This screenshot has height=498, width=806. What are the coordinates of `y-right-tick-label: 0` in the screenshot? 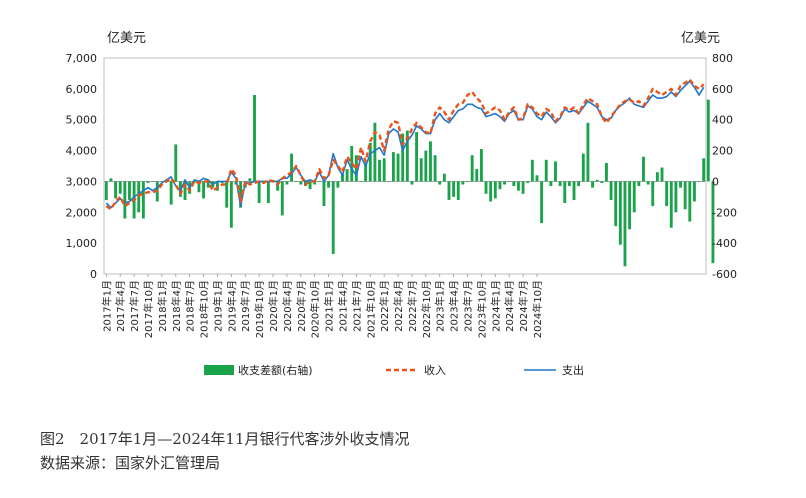 It's located at (715, 181).